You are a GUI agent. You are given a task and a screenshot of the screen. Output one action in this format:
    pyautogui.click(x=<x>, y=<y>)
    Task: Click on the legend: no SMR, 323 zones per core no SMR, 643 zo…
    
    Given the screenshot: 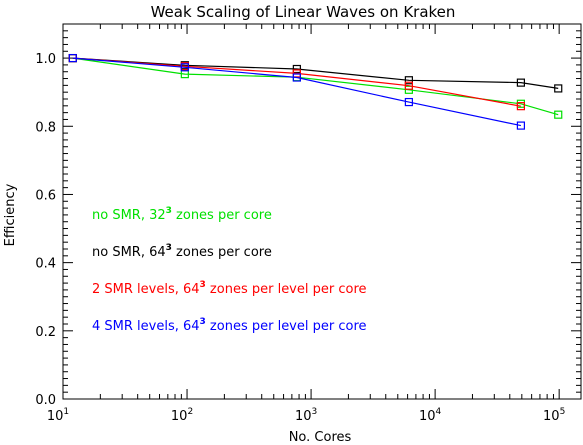 What is the action you would take?
    pyautogui.click(x=229, y=270)
    